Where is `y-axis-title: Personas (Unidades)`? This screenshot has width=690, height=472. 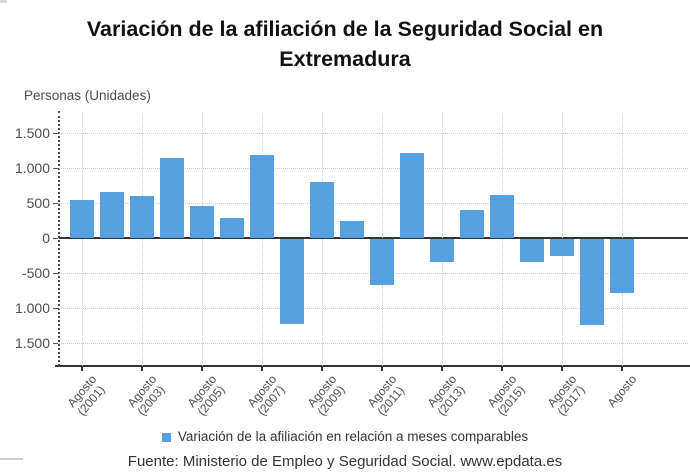 y-axis-title: Personas (Unidades) is located at coordinates (87, 95).